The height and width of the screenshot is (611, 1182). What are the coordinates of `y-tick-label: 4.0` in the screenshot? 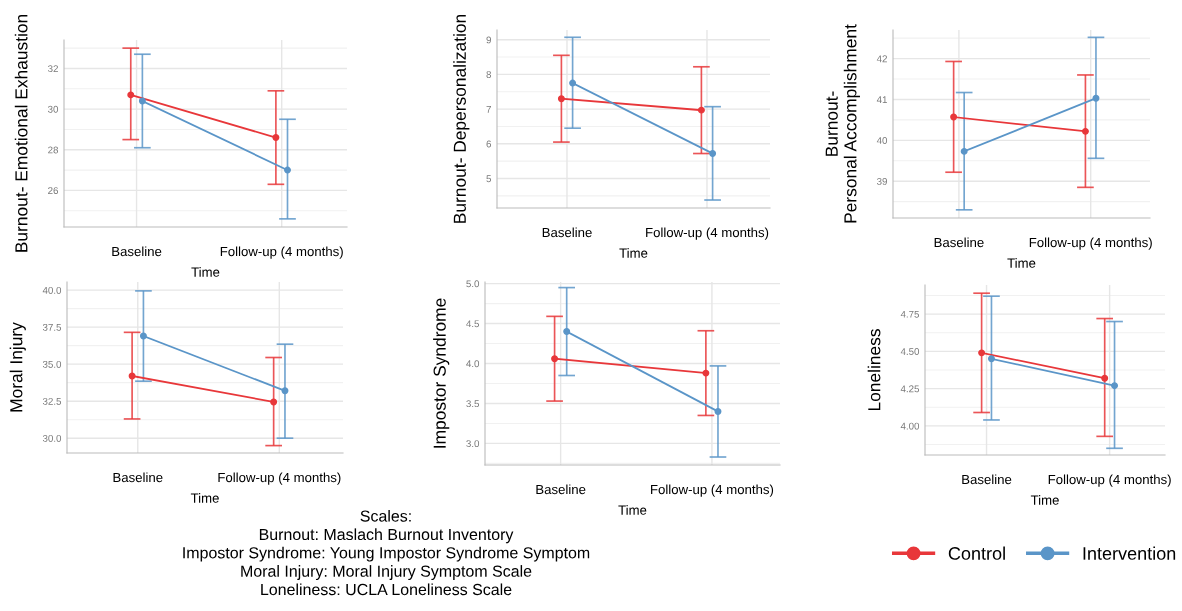 It's located at (473, 364).